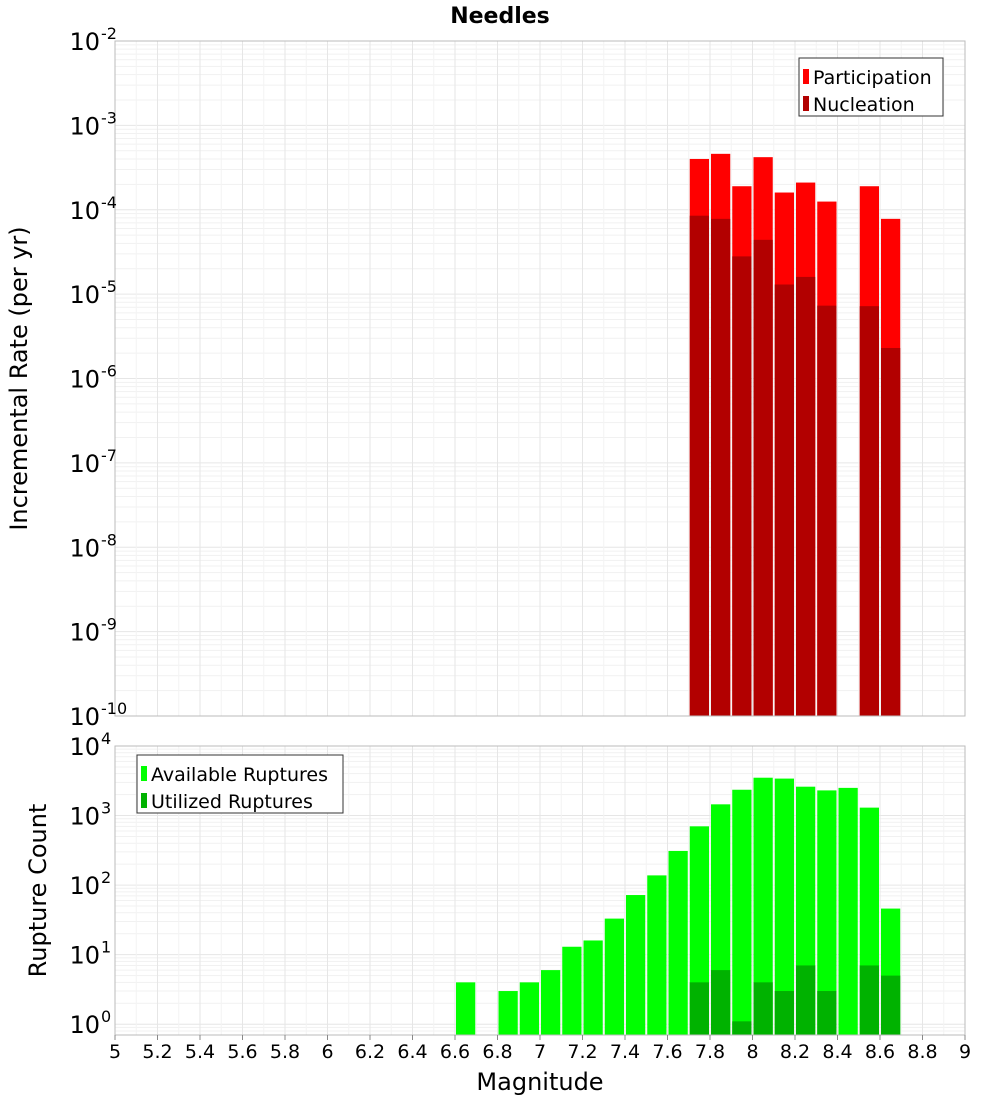  What do you see at coordinates (106, 808) in the screenshot?
I see `y-tick-exponent: 3` at bounding box center [106, 808].